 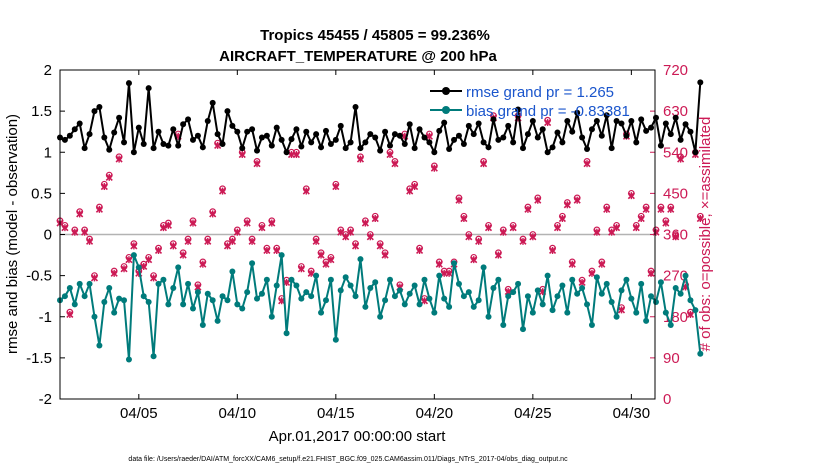 What do you see at coordinates (705, 234) in the screenshot?
I see `y-axis-label-right: # of obs: o=possible; ×=assimilated` at bounding box center [705, 234].